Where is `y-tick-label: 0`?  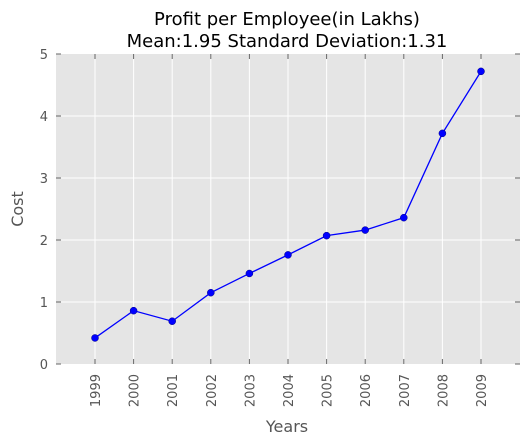
y-tick-label: 0 is located at coordinates (44, 365).